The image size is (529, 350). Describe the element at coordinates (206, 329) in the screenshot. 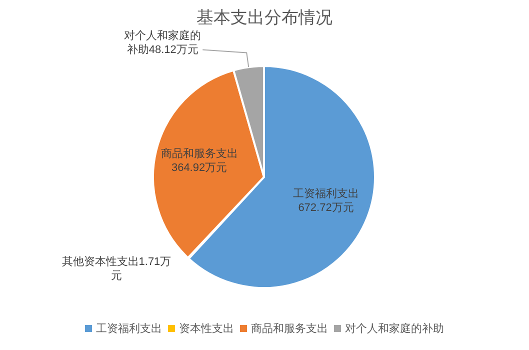

I see `legend-label: 资本性支出` at that location.